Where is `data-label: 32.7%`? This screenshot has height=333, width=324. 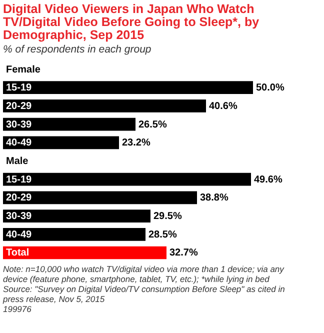
data-label: 32.7% is located at coordinates (184, 253).